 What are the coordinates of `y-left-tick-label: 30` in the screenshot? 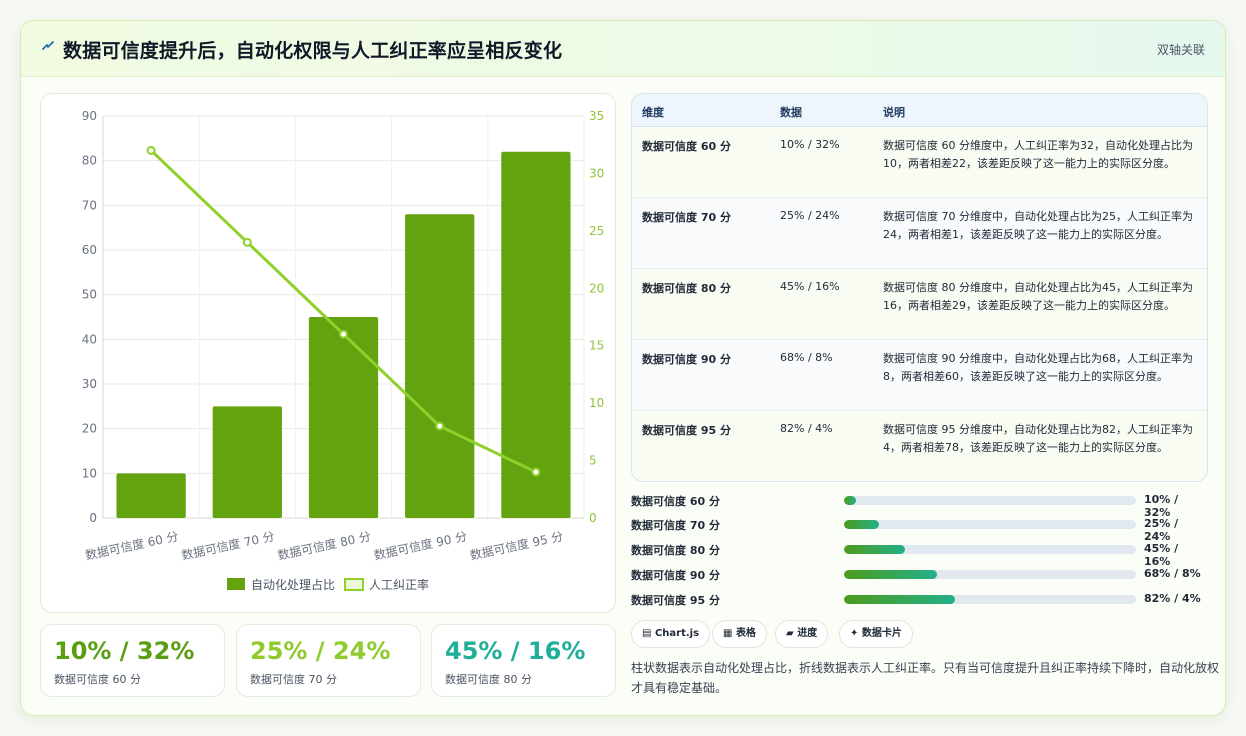 It's located at (89, 384).